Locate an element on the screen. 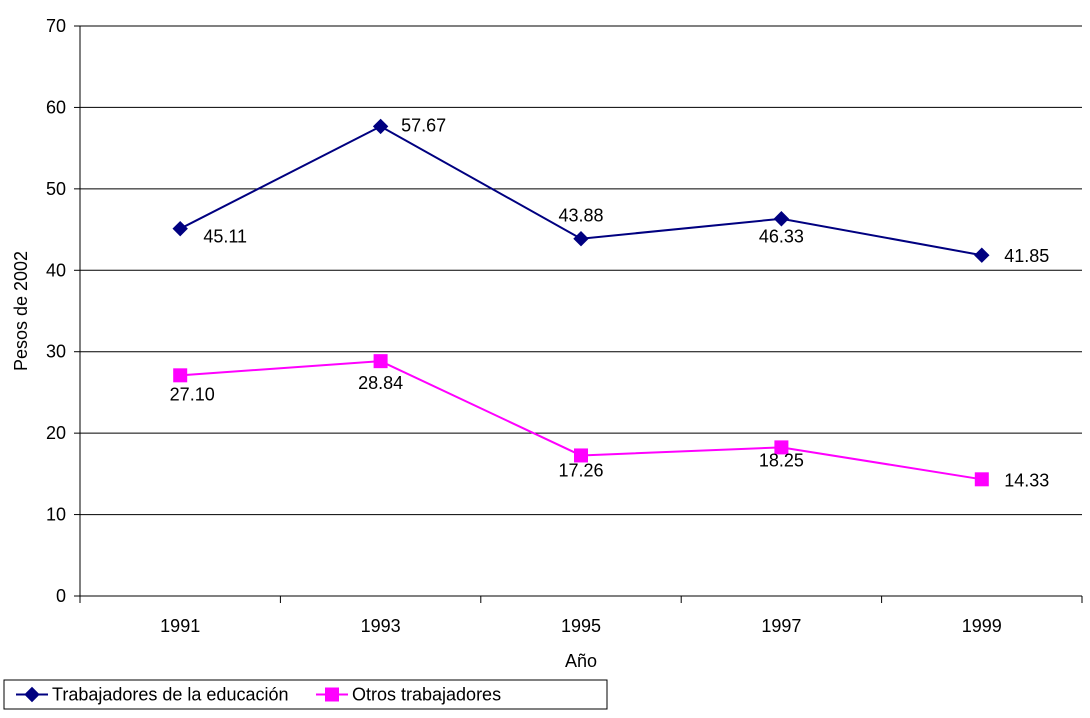 The width and height of the screenshot is (1090, 718). y-tick-label: 0 is located at coordinates (61, 596).